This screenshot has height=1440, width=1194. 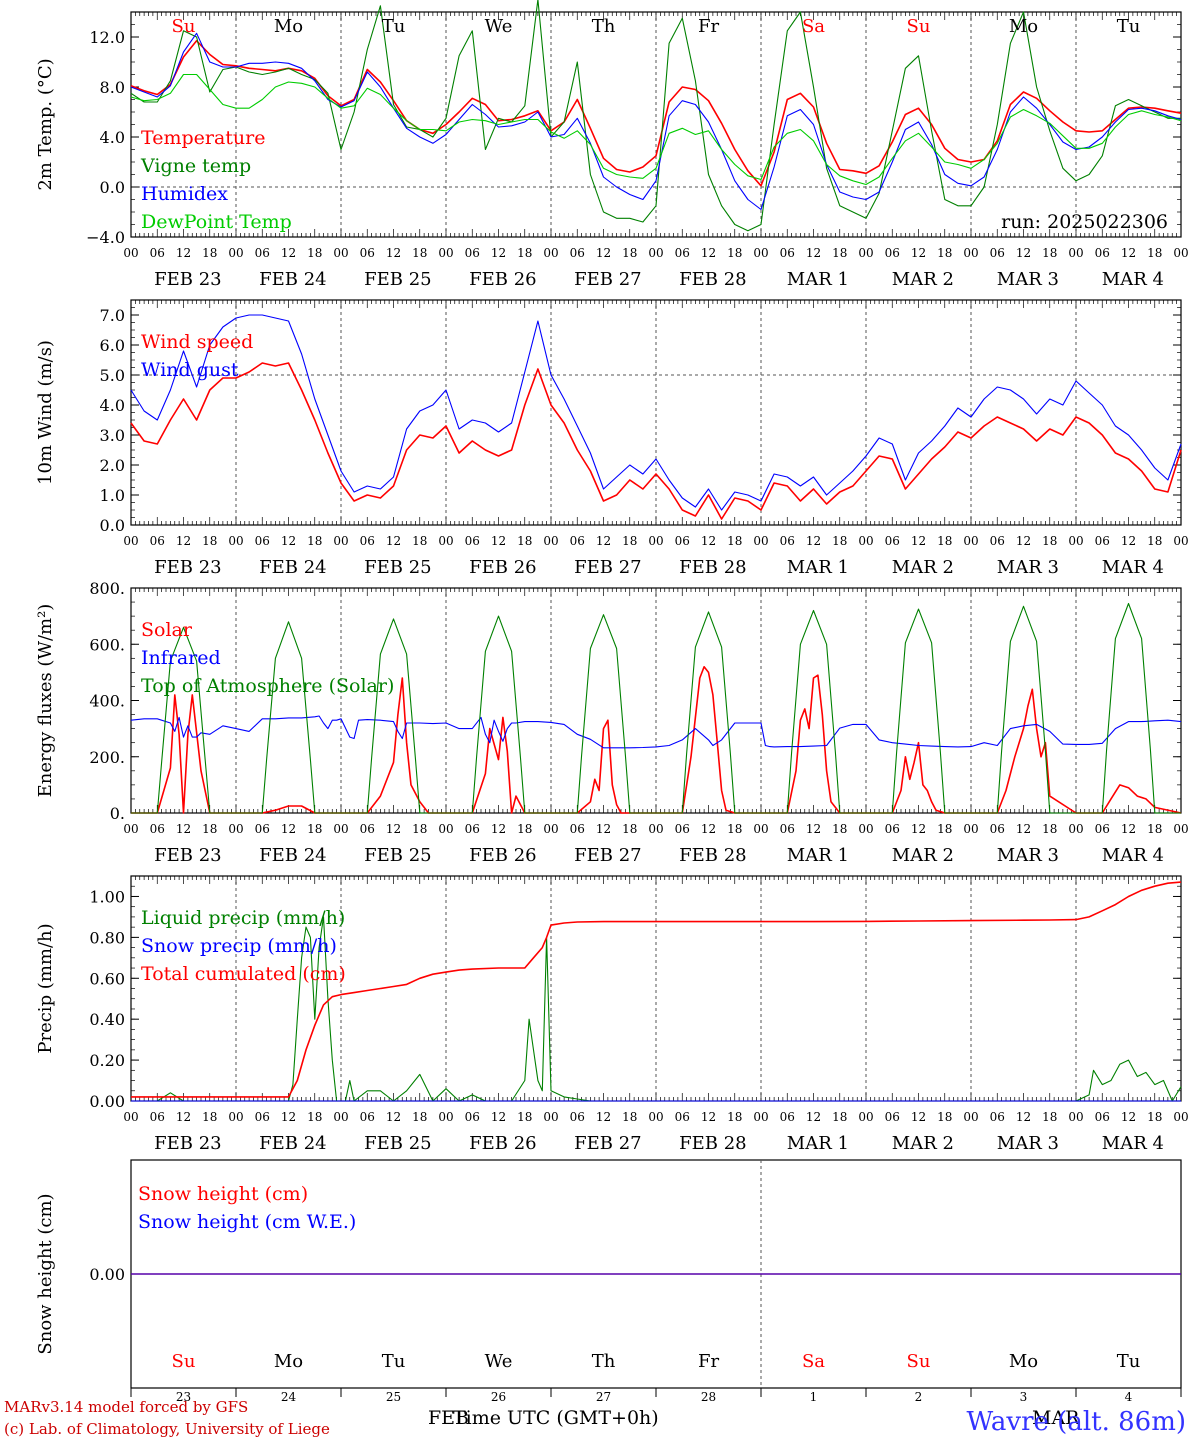 What do you see at coordinates (107, 1101) in the screenshot?
I see `y-tick-label: 0.00` at bounding box center [107, 1101].